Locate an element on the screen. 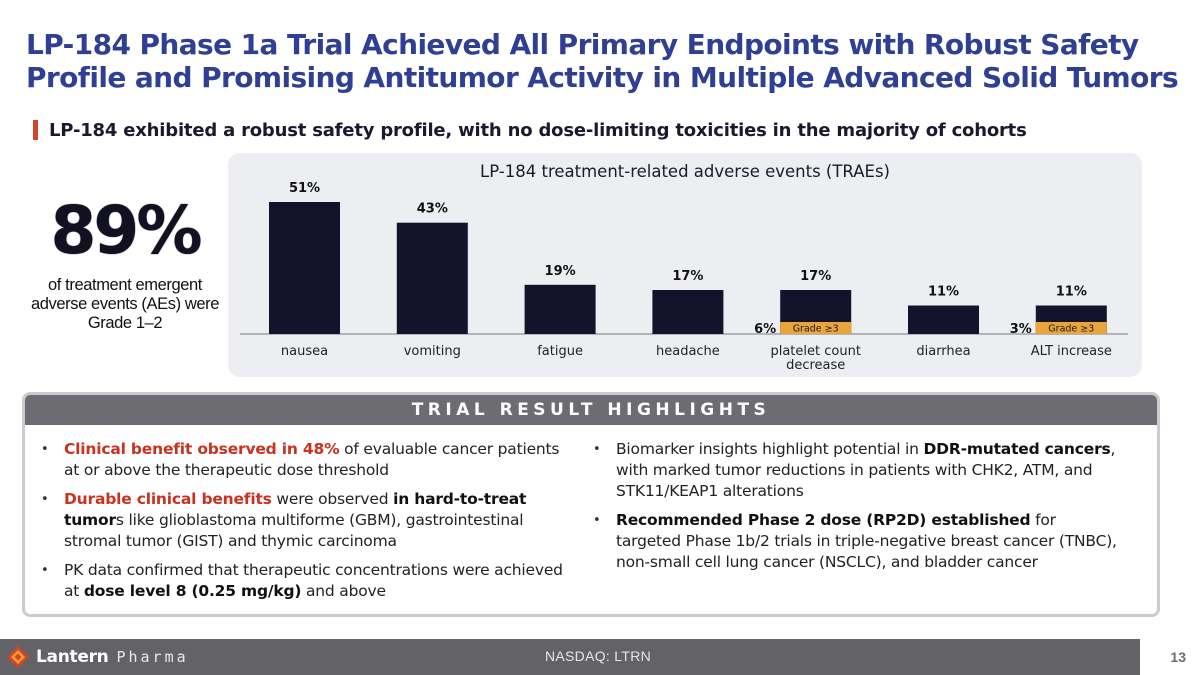  page-number: 13 is located at coordinates (1178, 657).